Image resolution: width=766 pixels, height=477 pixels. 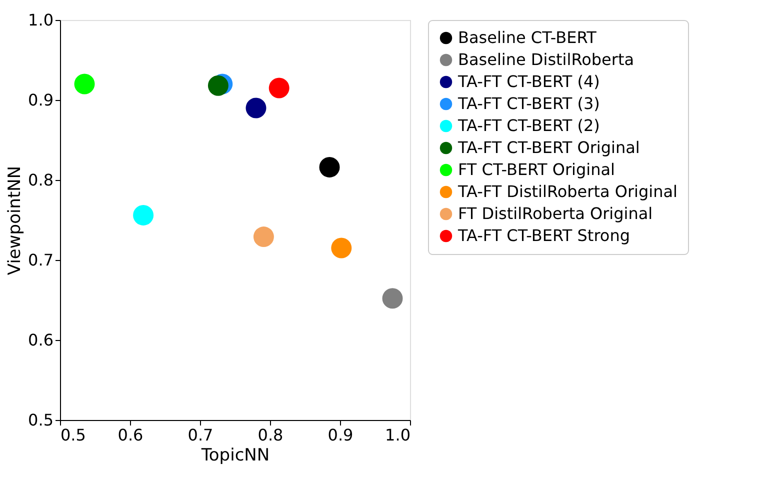 I want to click on x-tick-label: 0.6, so click(x=131, y=435).